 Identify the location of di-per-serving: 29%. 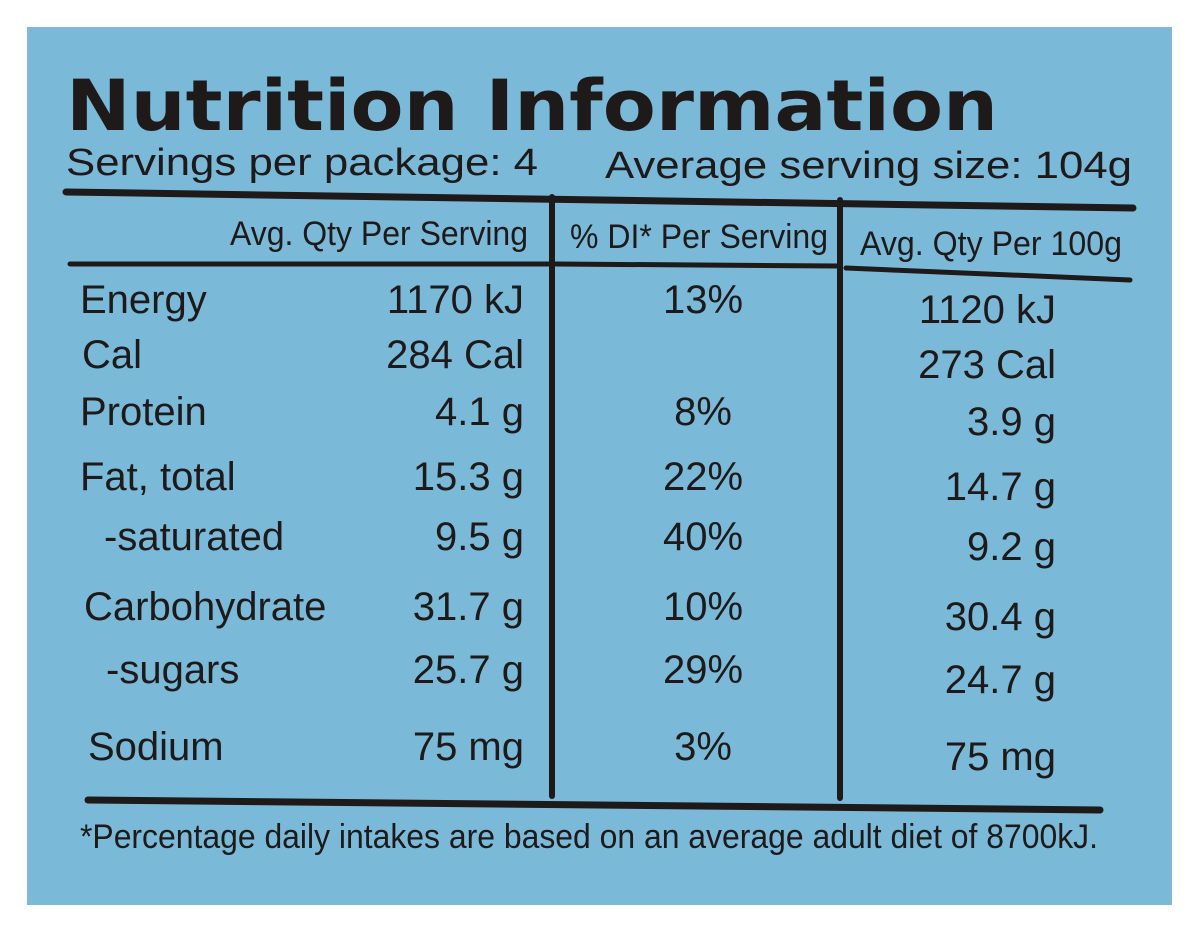
(703, 670).